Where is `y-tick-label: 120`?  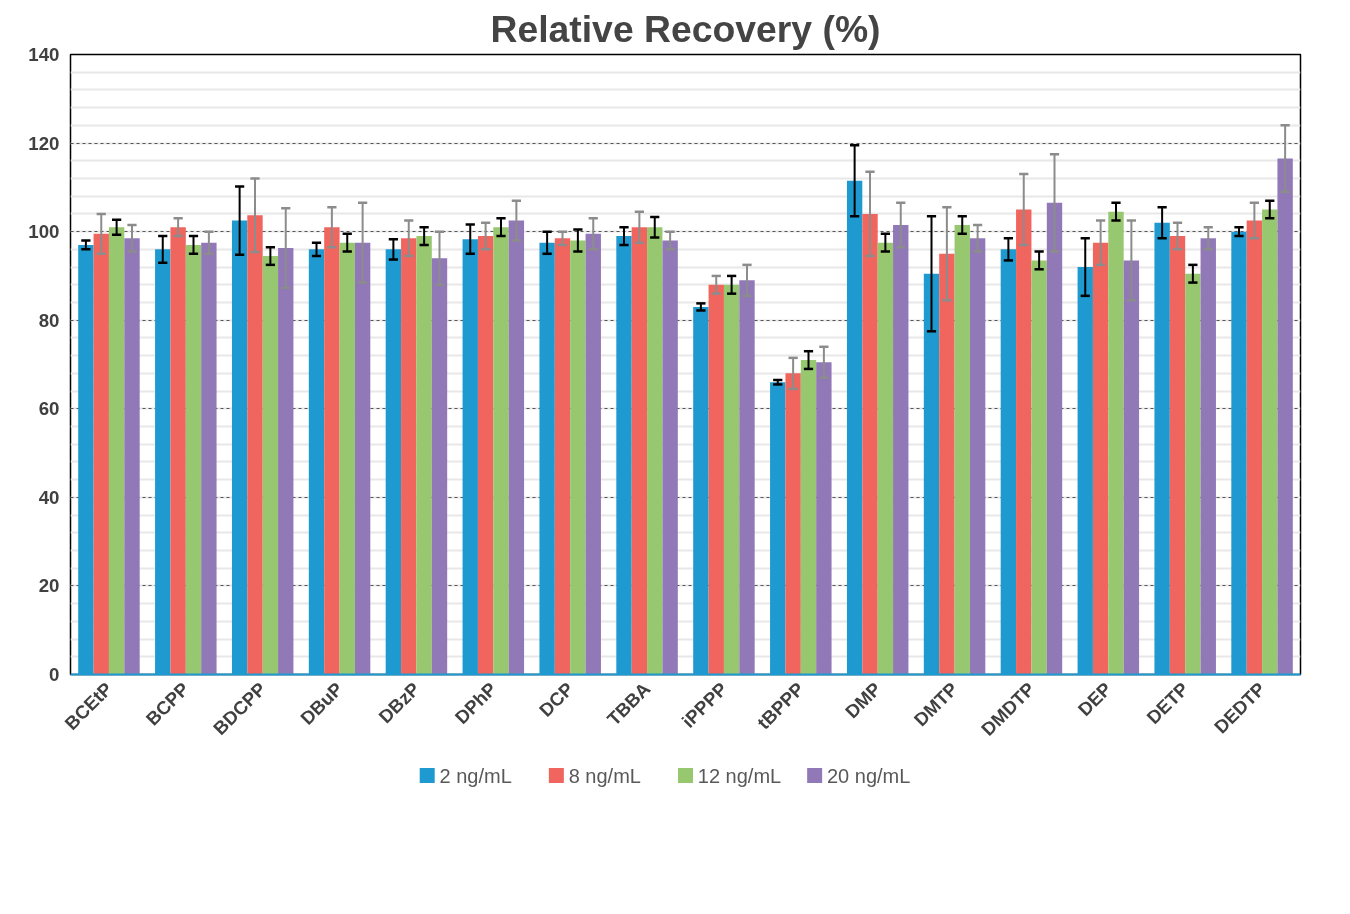 y-tick-label: 120 is located at coordinates (44, 143).